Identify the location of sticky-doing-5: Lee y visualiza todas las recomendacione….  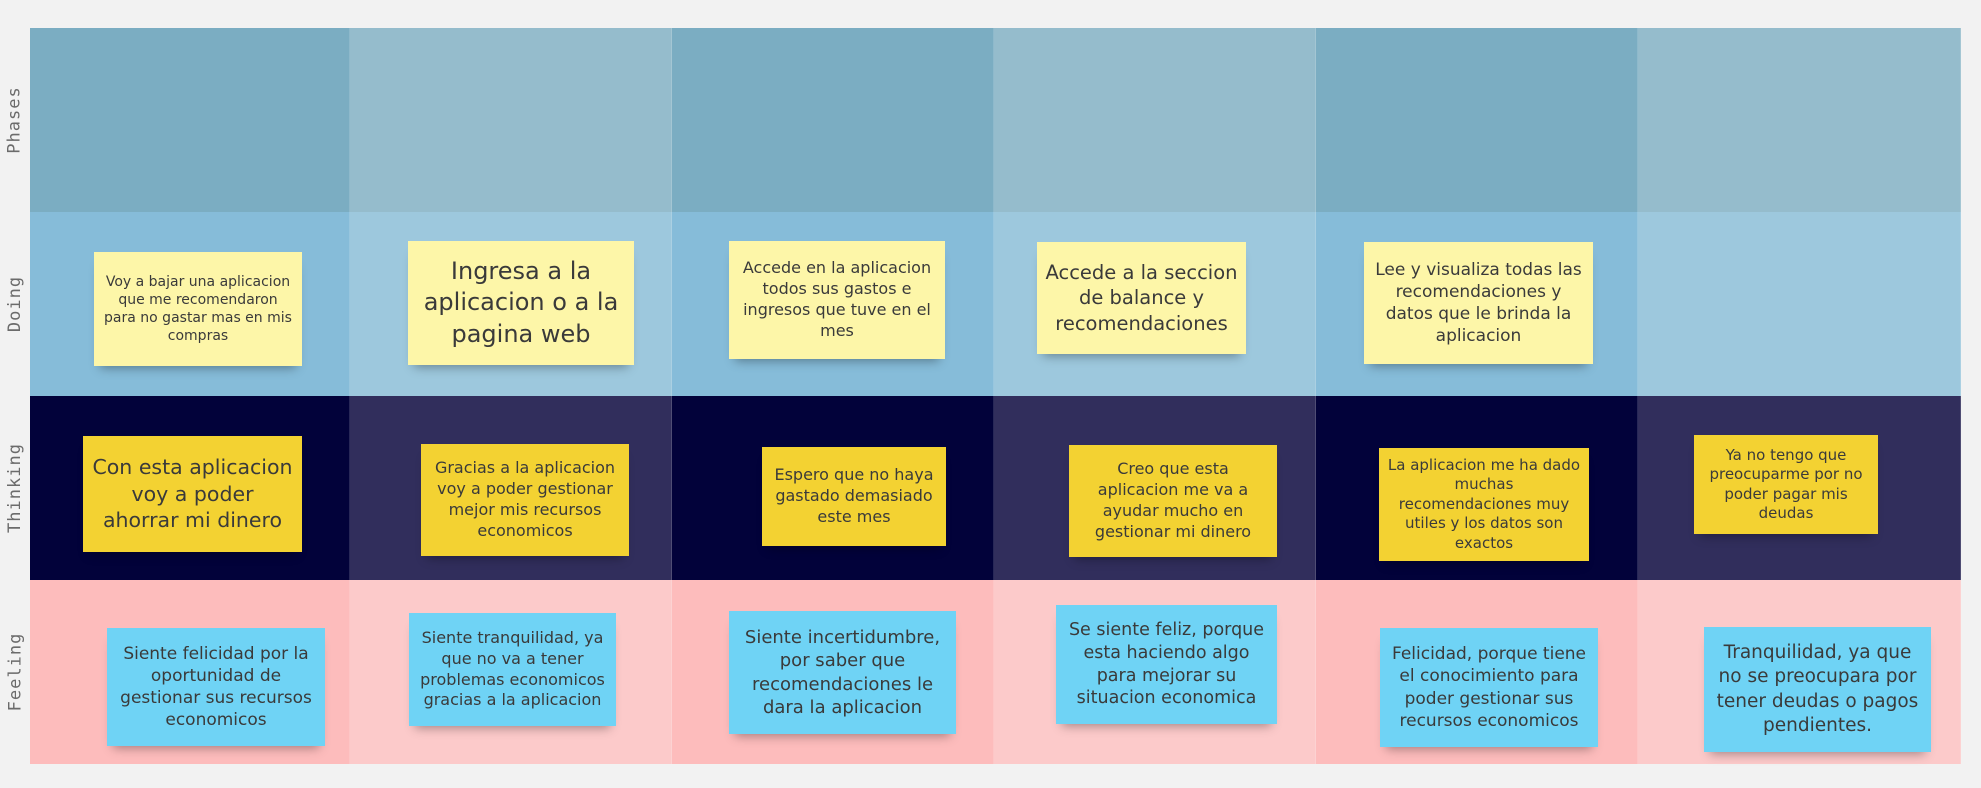
(1478, 303).